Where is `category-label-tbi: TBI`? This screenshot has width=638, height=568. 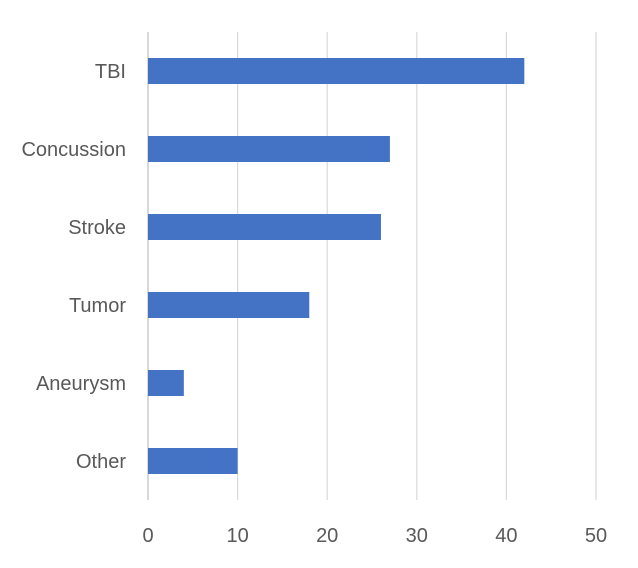 category-label-tbi: TBI is located at coordinates (110, 72).